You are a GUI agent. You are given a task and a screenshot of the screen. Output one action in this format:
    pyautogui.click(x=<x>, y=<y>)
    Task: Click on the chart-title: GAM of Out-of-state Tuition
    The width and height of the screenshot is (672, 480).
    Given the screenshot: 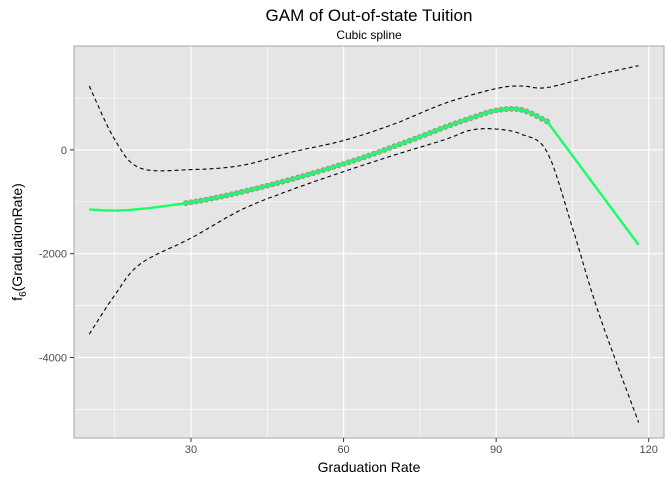 What is the action you would take?
    pyautogui.click(x=369, y=15)
    